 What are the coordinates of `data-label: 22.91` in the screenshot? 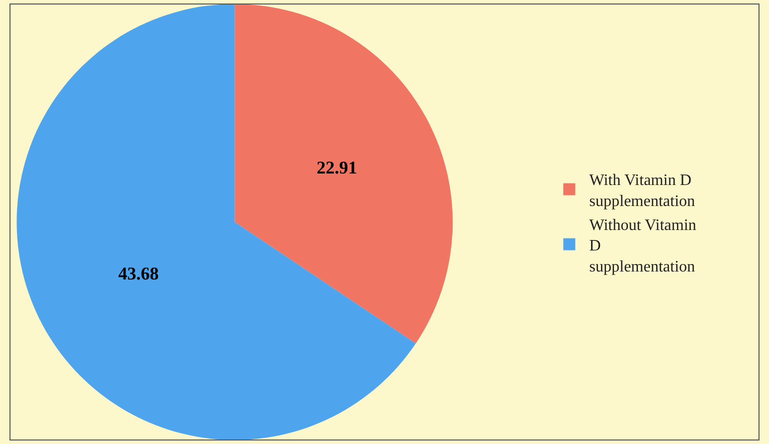 It's located at (337, 168).